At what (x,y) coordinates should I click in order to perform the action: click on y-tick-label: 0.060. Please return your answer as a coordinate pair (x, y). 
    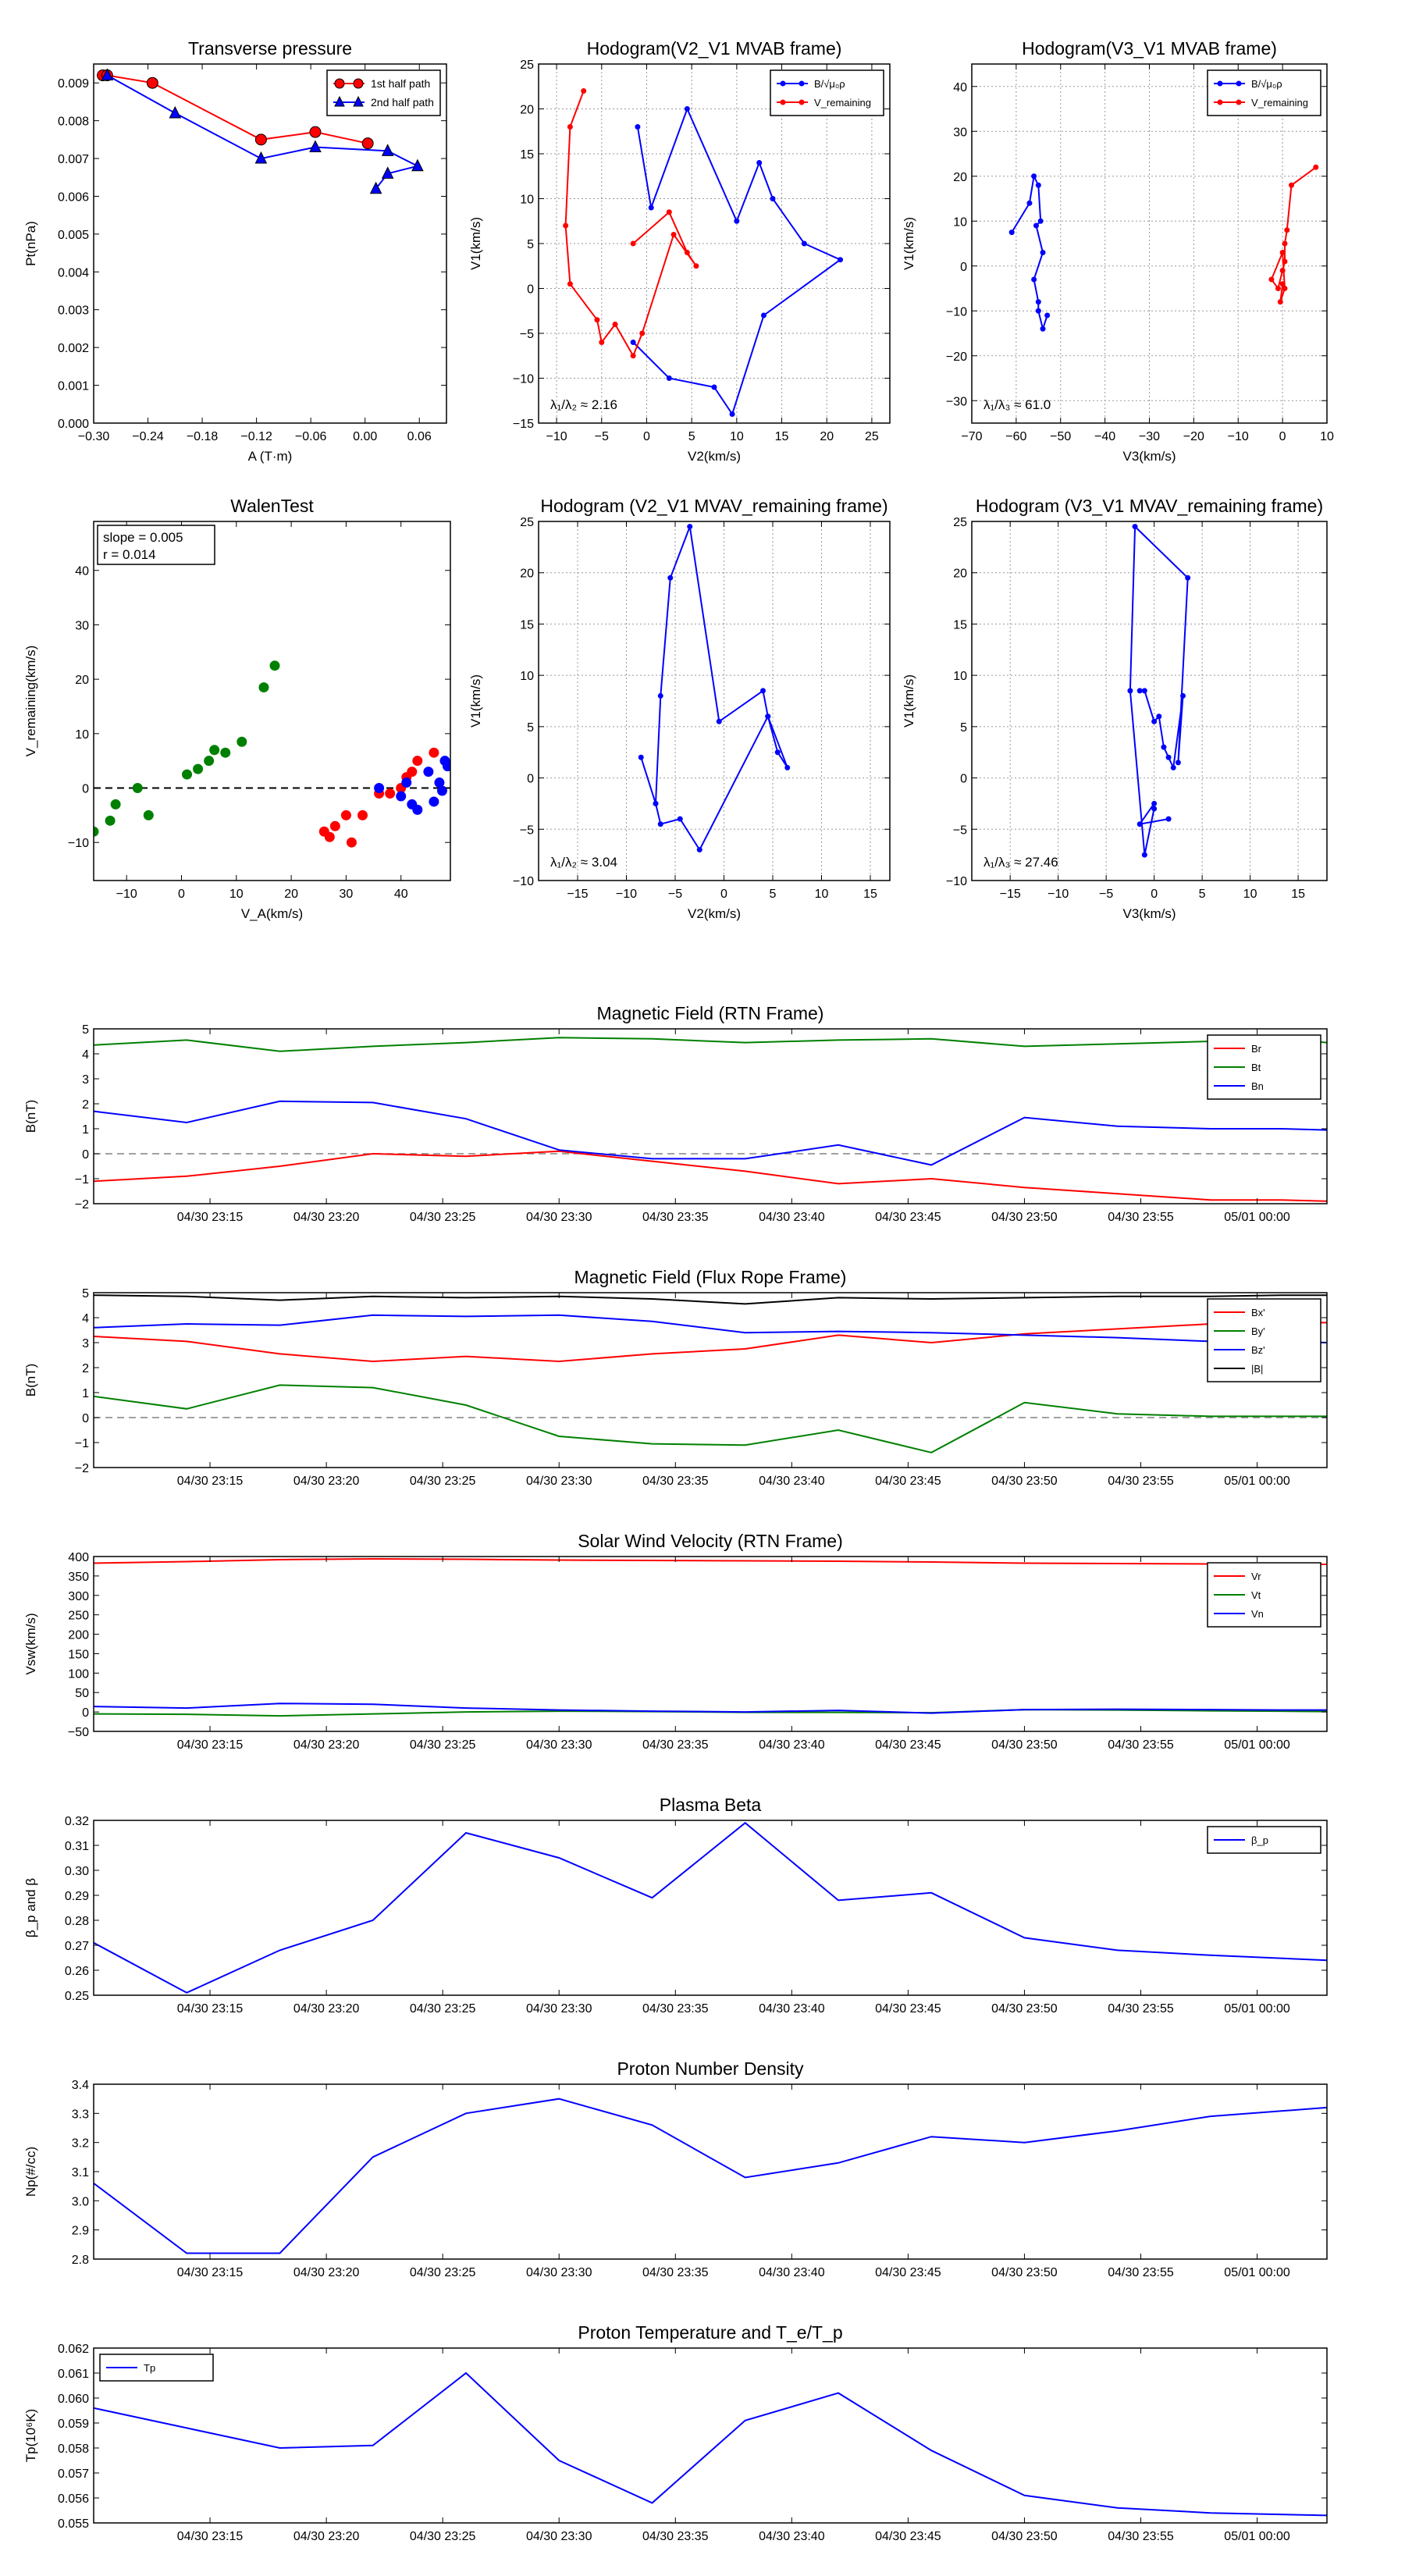
    Looking at the image, I should click on (73, 2399).